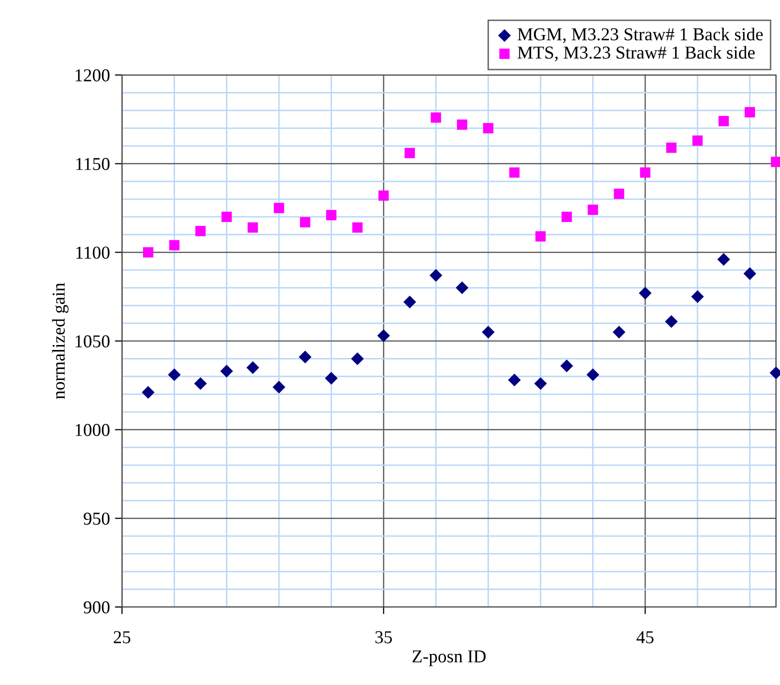  I want to click on y-axis-title: normalized gain, so click(60, 340).